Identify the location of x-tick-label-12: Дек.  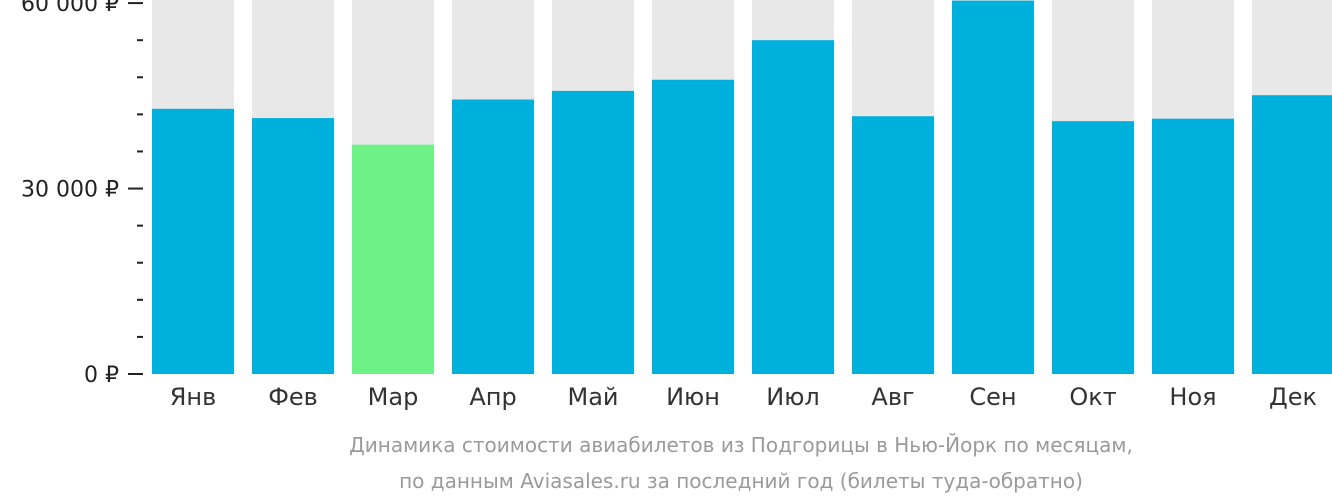
(1293, 397).